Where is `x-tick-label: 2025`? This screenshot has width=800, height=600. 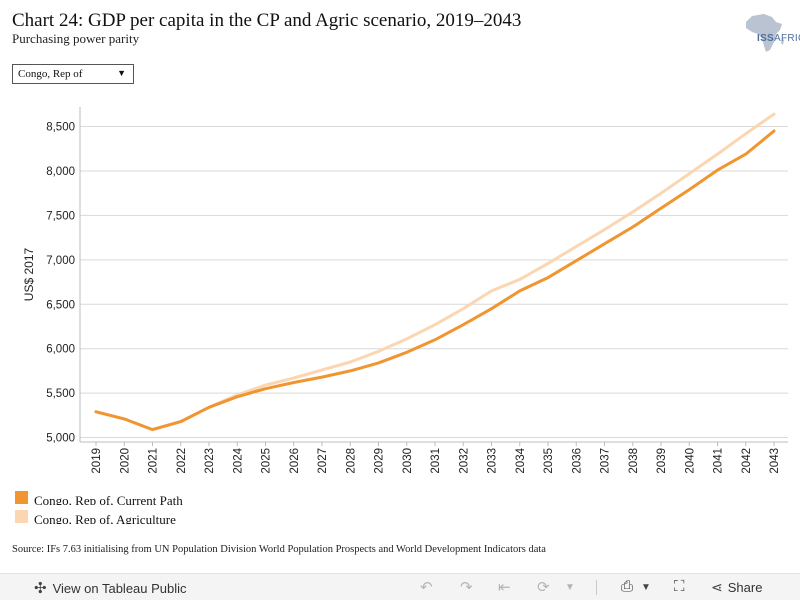 x-tick-label: 2025 is located at coordinates (267, 461).